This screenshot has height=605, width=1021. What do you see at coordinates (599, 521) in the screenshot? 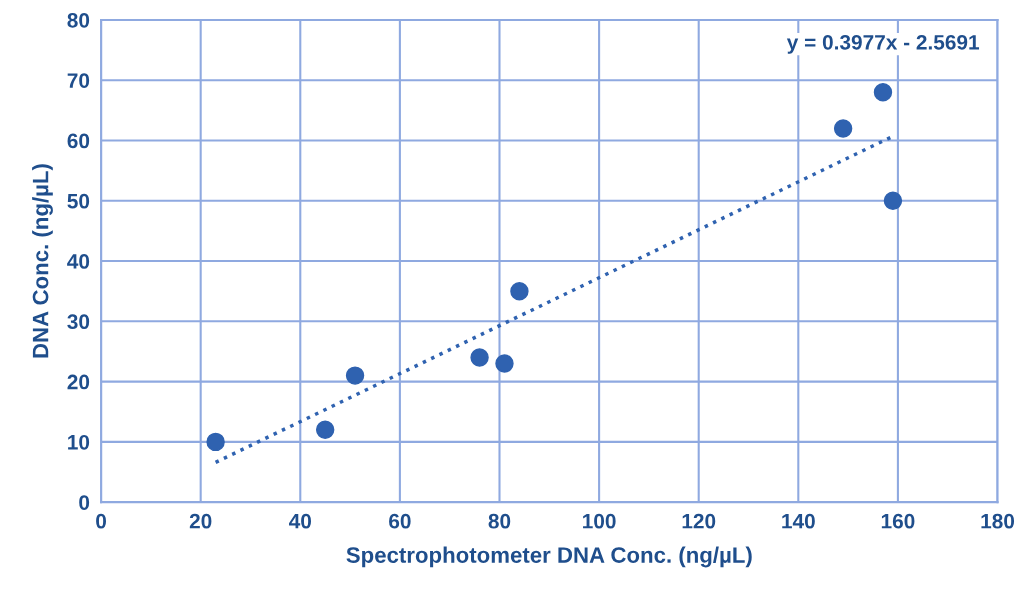
I see `x-tick-label: 100` at bounding box center [599, 521].